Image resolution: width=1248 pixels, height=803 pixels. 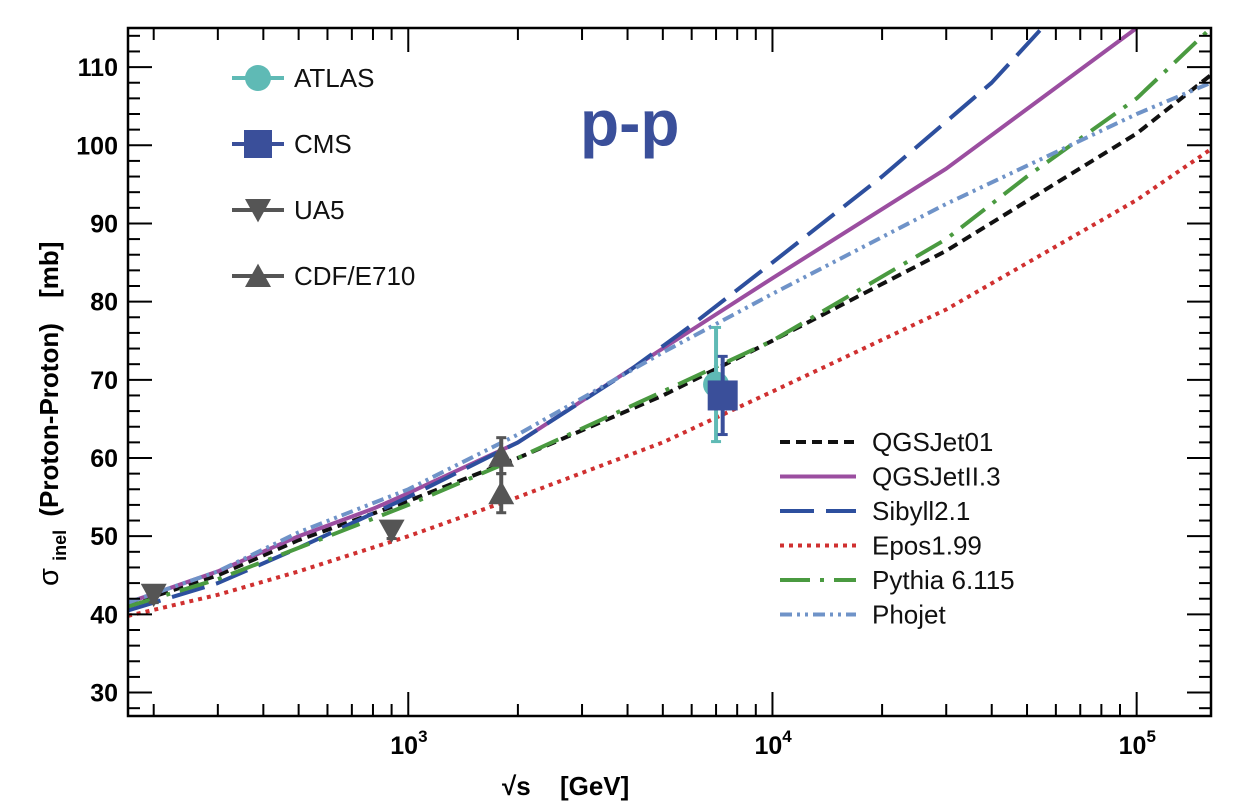 What do you see at coordinates (258, 275) in the screenshot?
I see `legend-marker-cdf-e710` at bounding box center [258, 275].